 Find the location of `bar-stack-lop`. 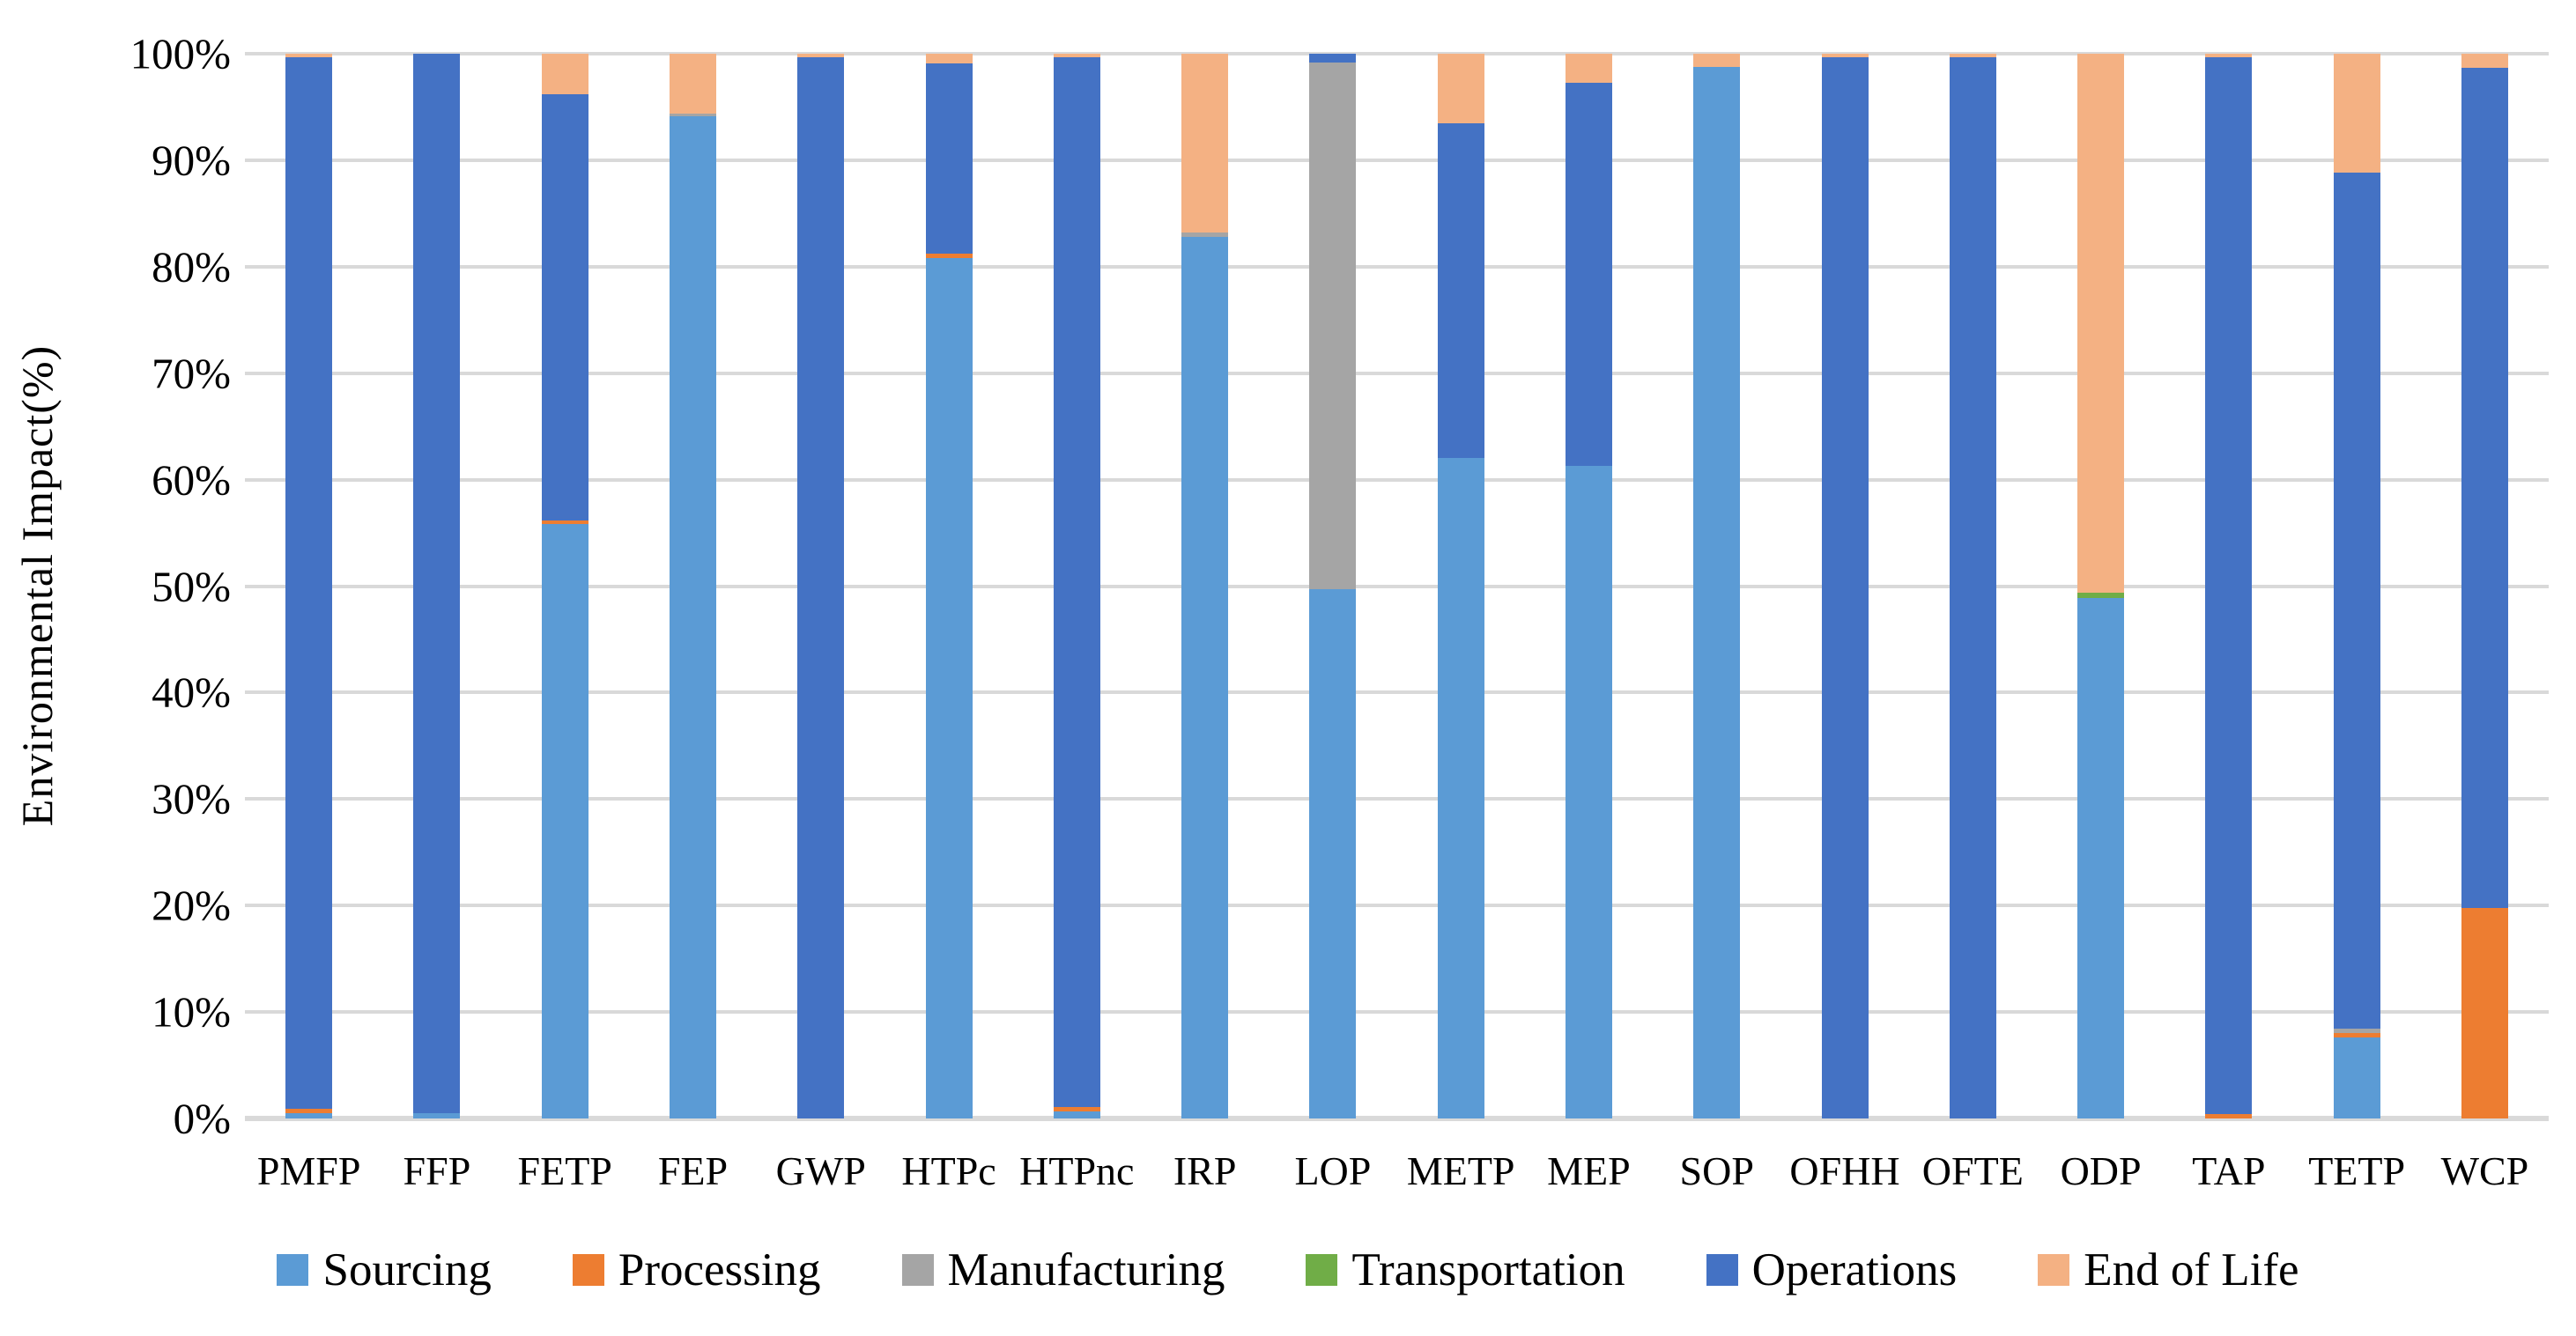

bar-stack-lop is located at coordinates (1333, 586).